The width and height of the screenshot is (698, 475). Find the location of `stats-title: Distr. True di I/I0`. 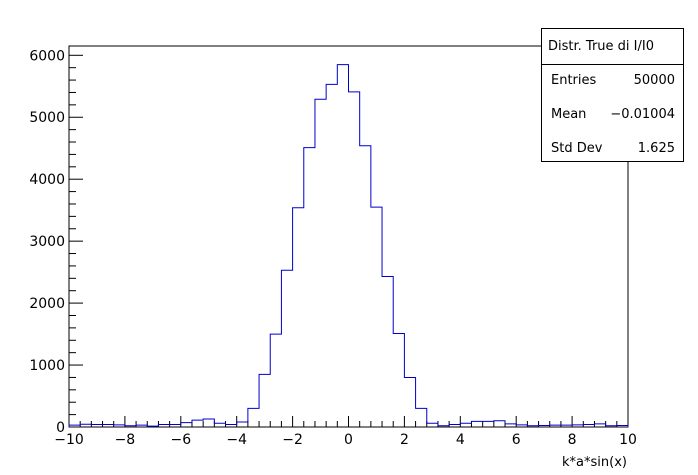

stats-title: Distr. True di I/I0 is located at coordinates (612, 47).